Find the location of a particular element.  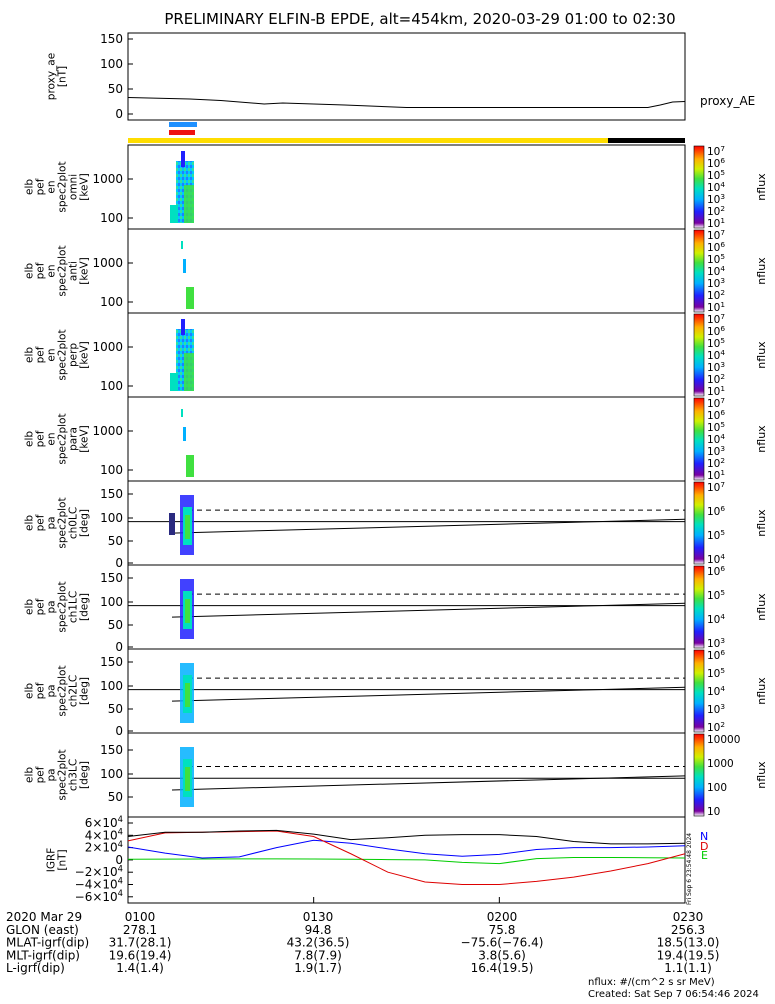

time-axis-value: 0200 is located at coordinates (502, 917).